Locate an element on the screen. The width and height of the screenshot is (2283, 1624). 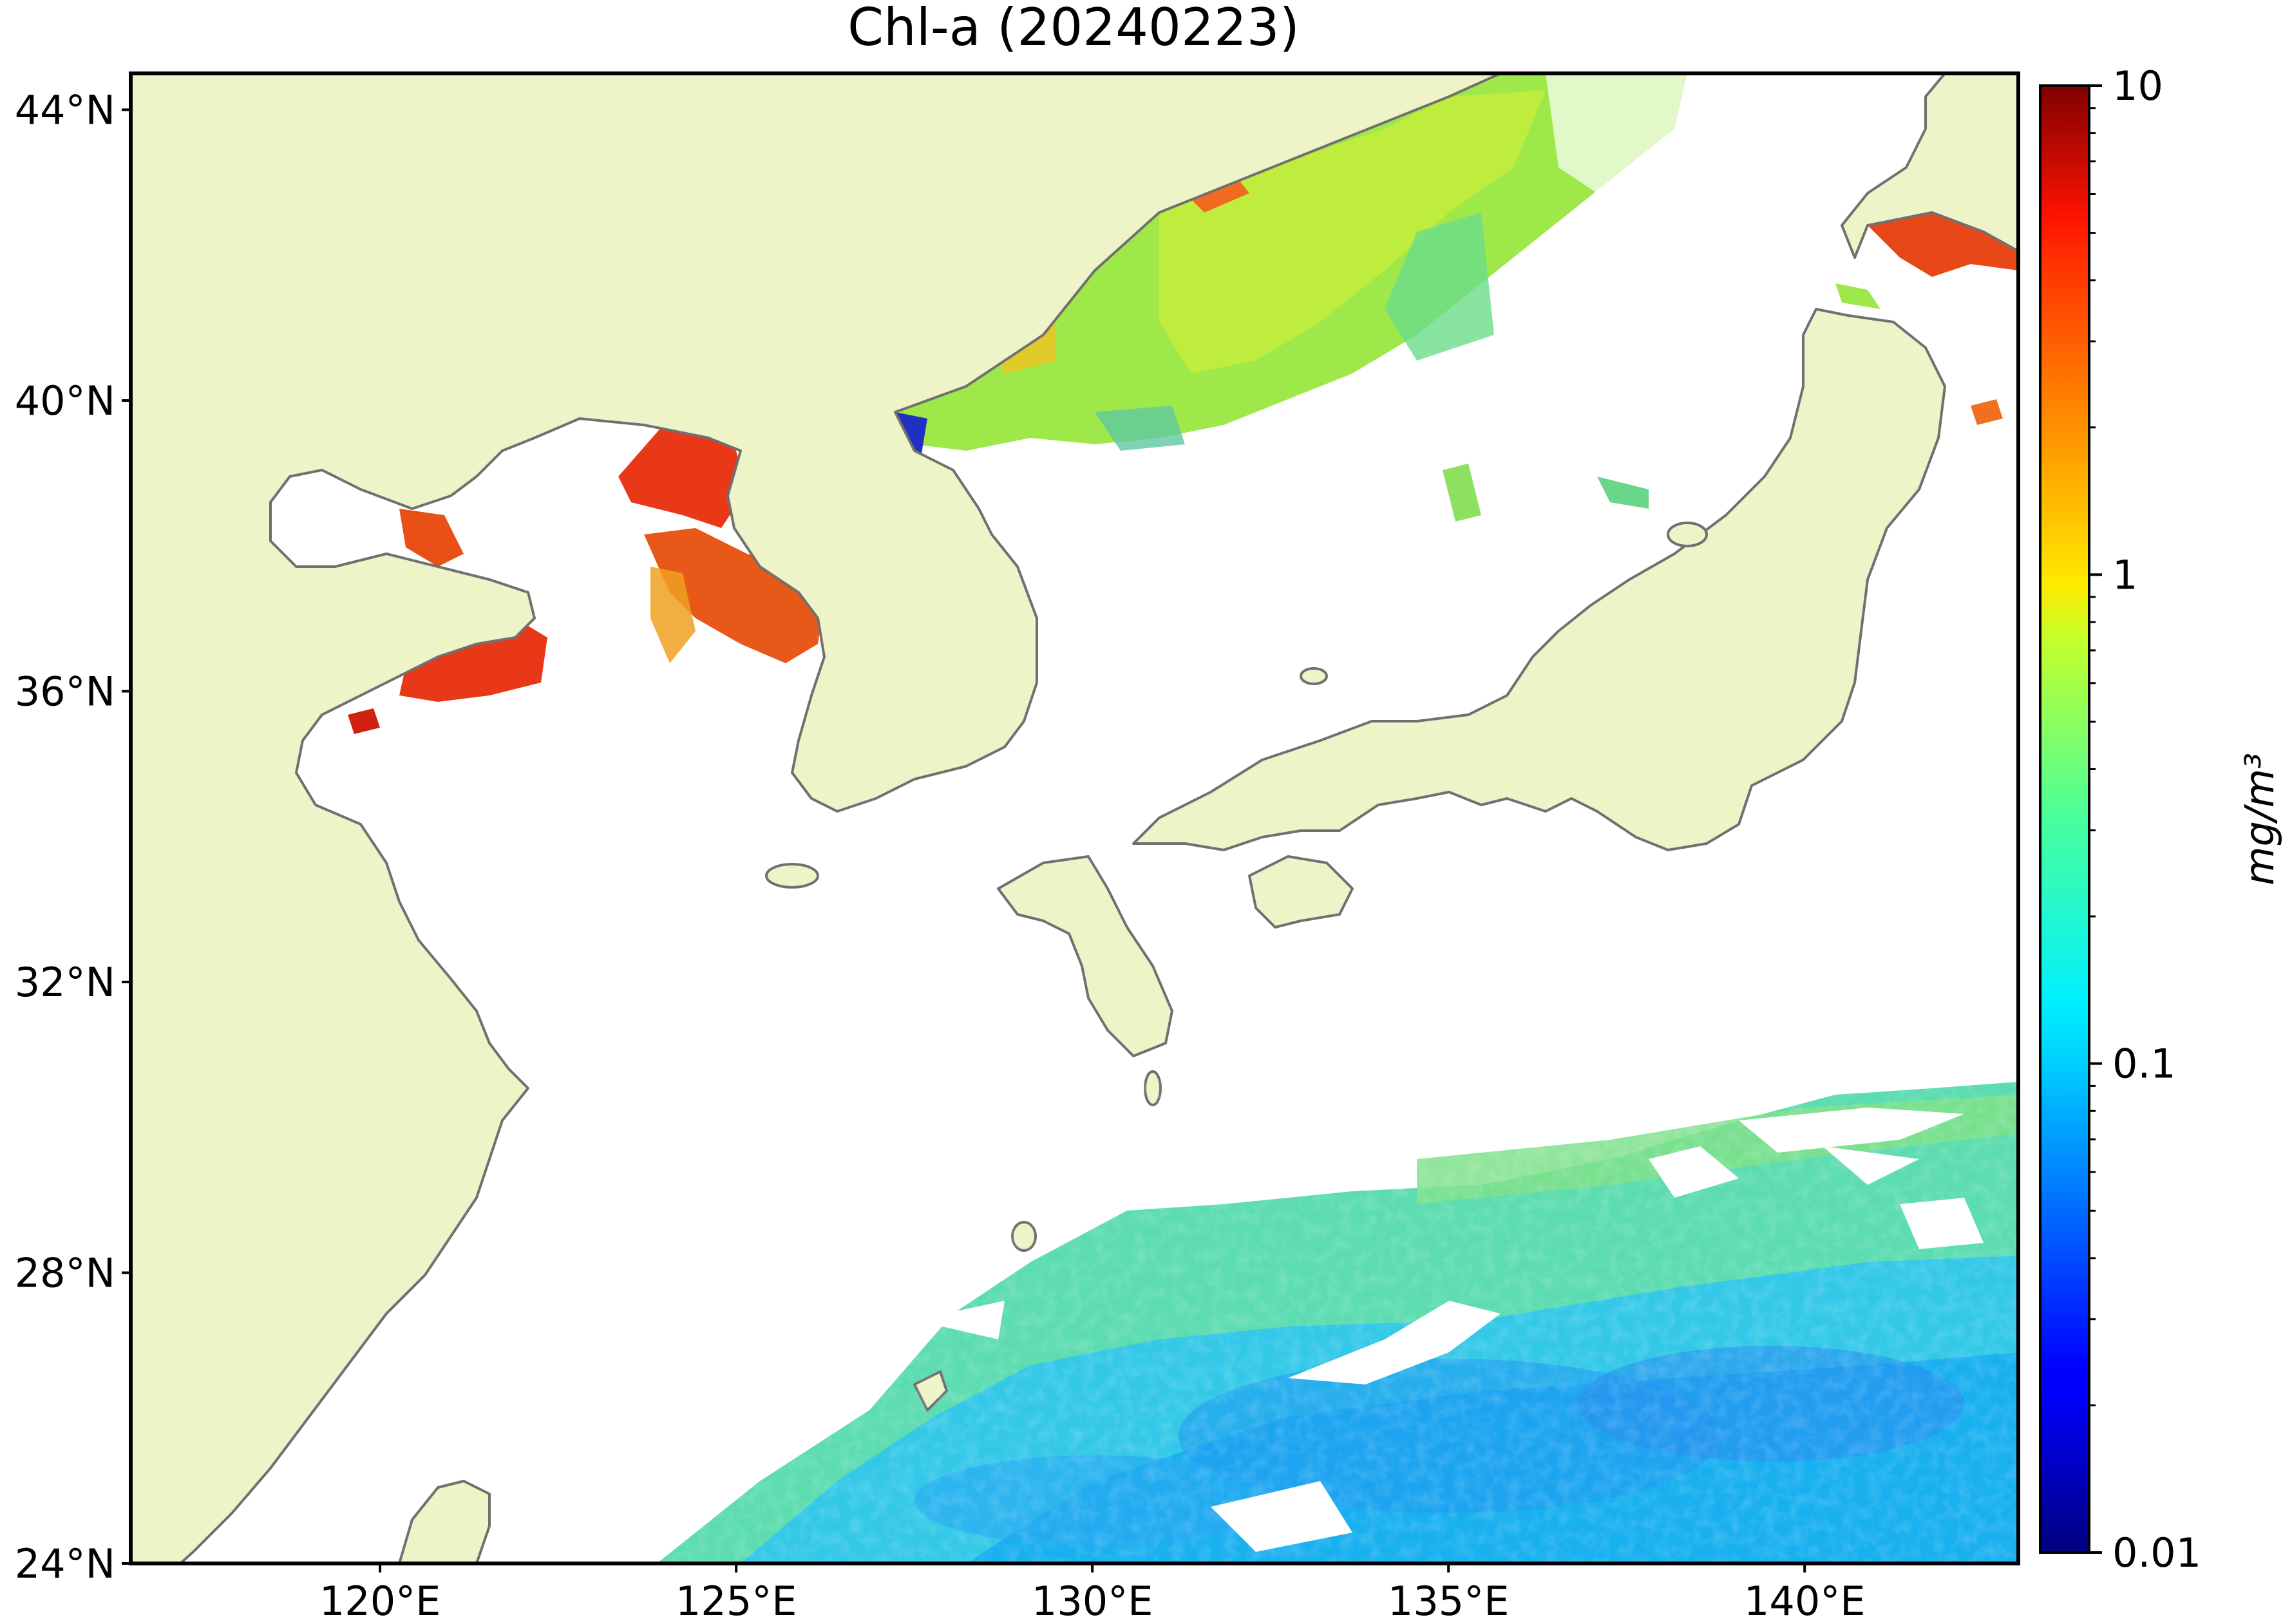
colorbar-tick-label: 0.1 is located at coordinates (2144, 1064).